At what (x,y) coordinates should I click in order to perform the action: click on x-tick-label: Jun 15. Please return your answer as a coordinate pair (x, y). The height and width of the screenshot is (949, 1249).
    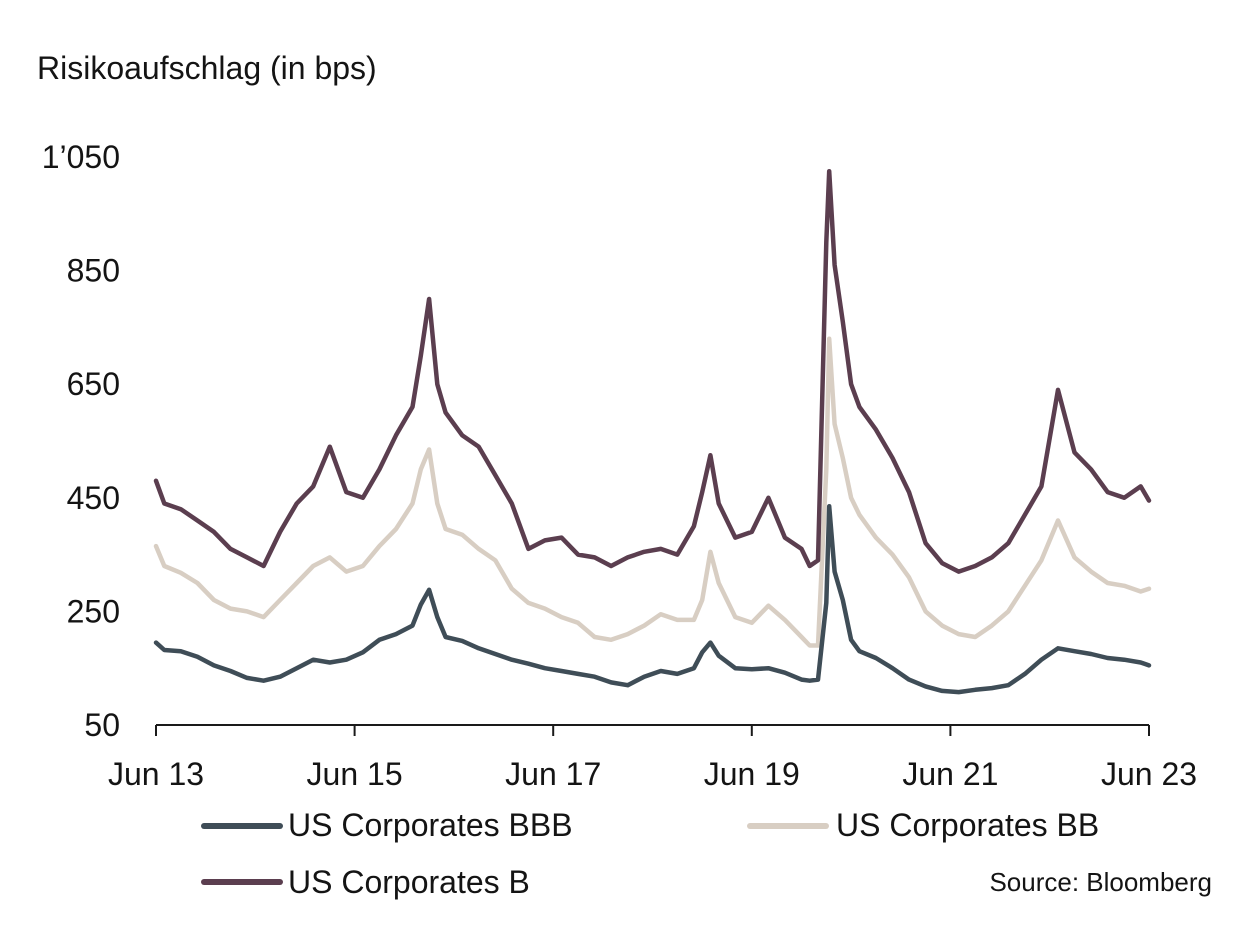
    Looking at the image, I should click on (355, 774).